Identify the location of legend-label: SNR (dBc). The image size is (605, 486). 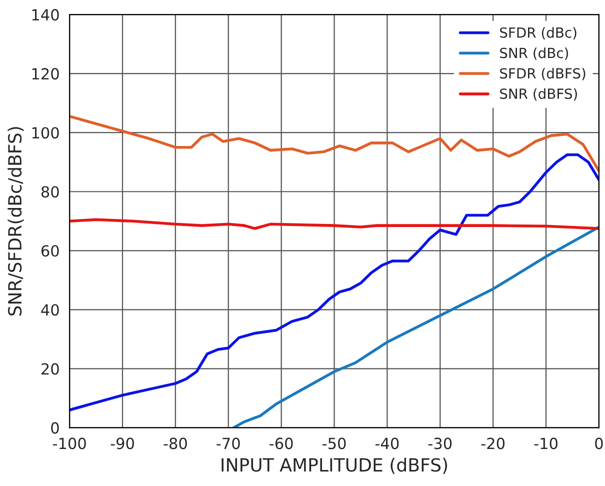
(534, 53).